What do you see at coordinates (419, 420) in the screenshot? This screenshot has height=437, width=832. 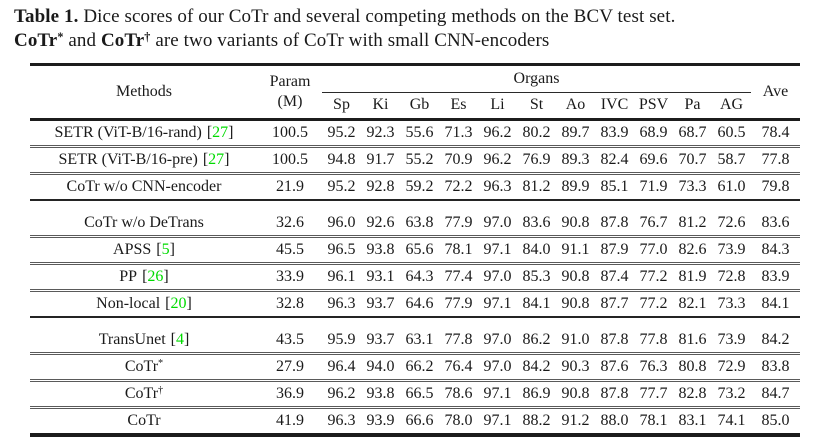 I see `organ-score-cell: 66.6` at bounding box center [419, 420].